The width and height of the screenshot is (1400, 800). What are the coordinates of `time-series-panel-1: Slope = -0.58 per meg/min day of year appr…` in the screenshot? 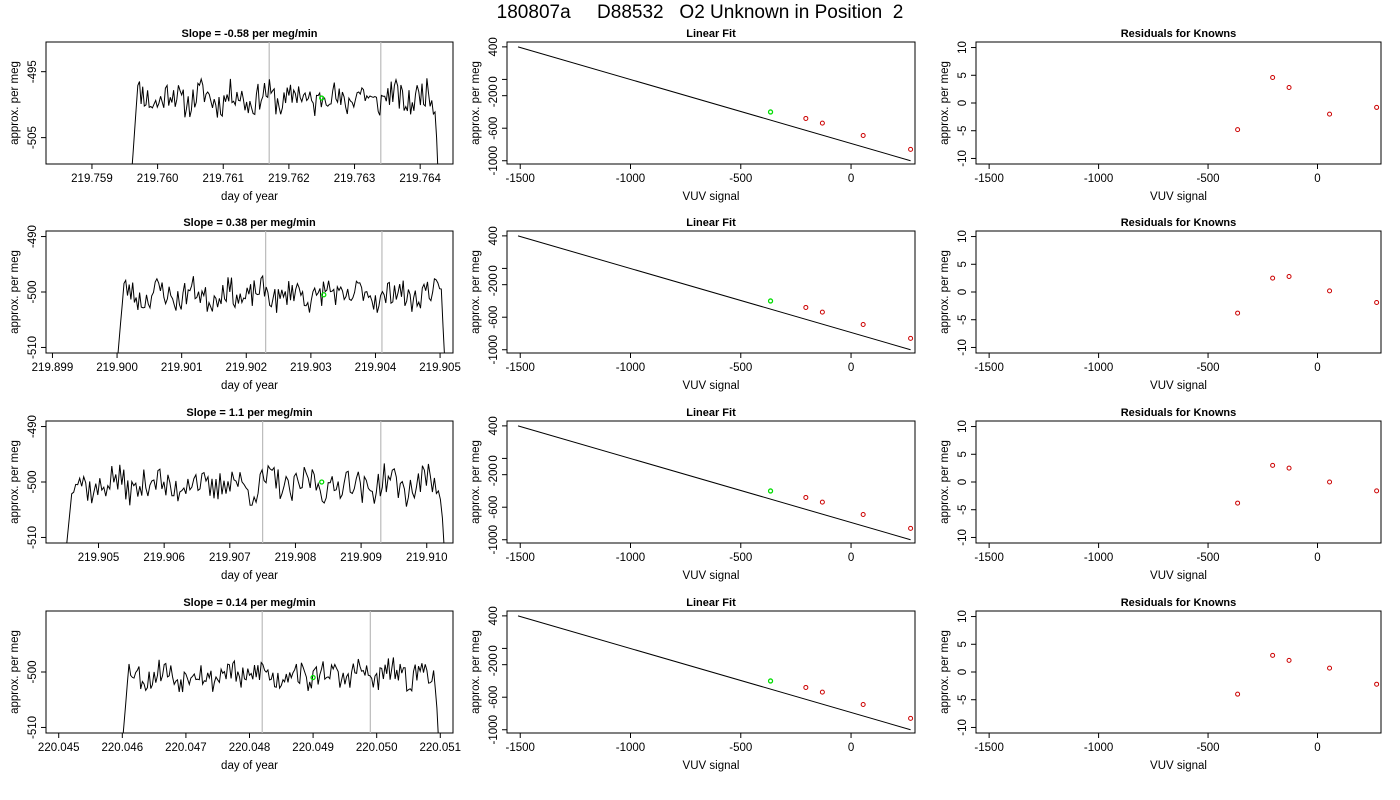 It's located at (231, 115).